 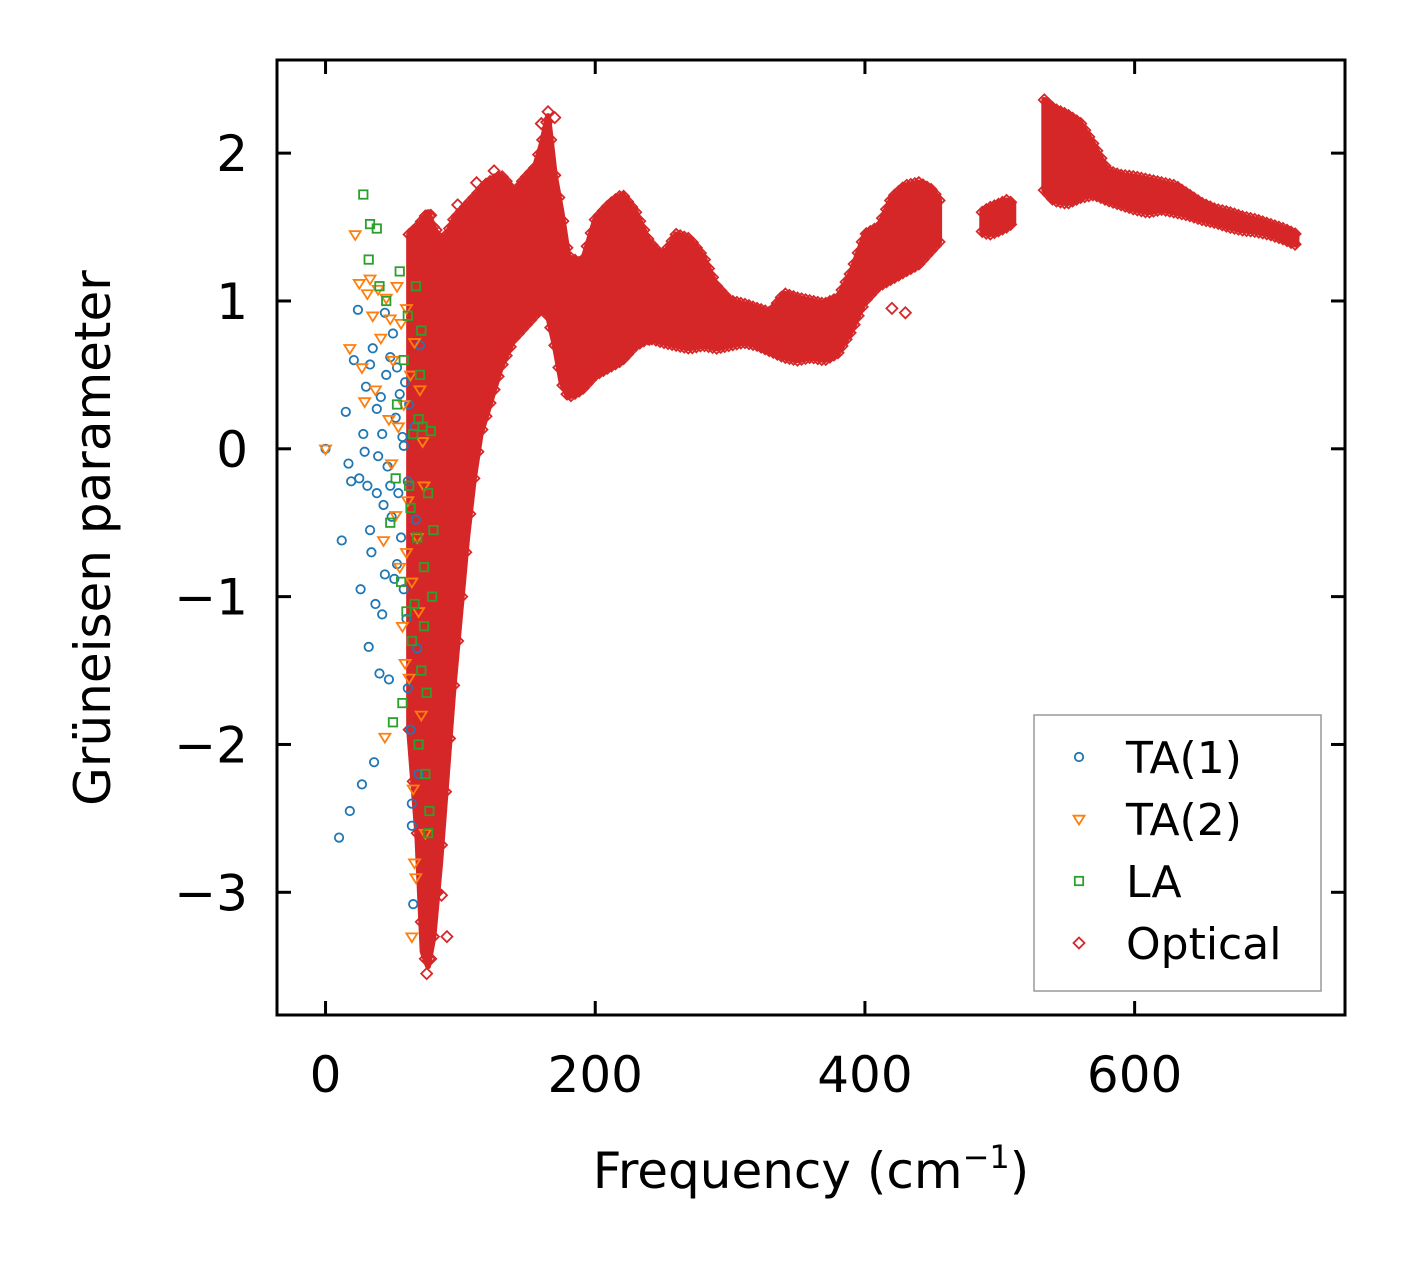 I want to click on legend: TA(1) TA(2) LA Optical, so click(x=1177, y=853).